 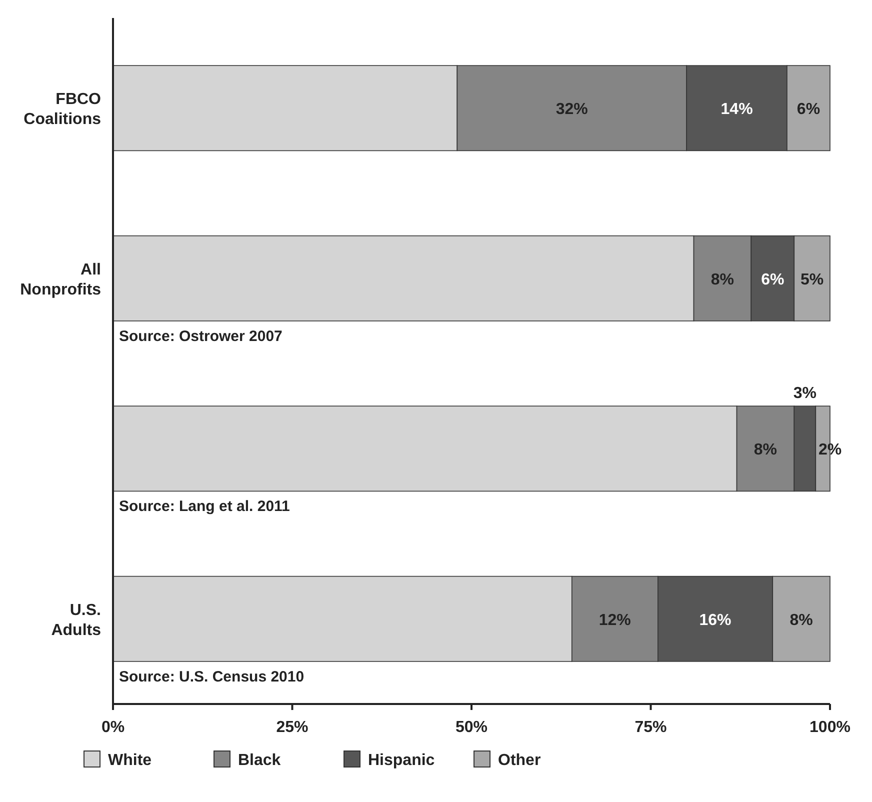 I want to click on data-label: 5%, so click(x=812, y=279).